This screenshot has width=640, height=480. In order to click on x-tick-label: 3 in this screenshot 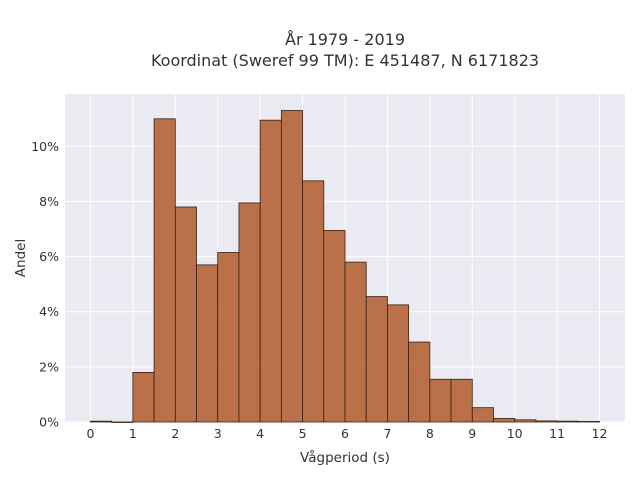, I will do `click(218, 433)`.